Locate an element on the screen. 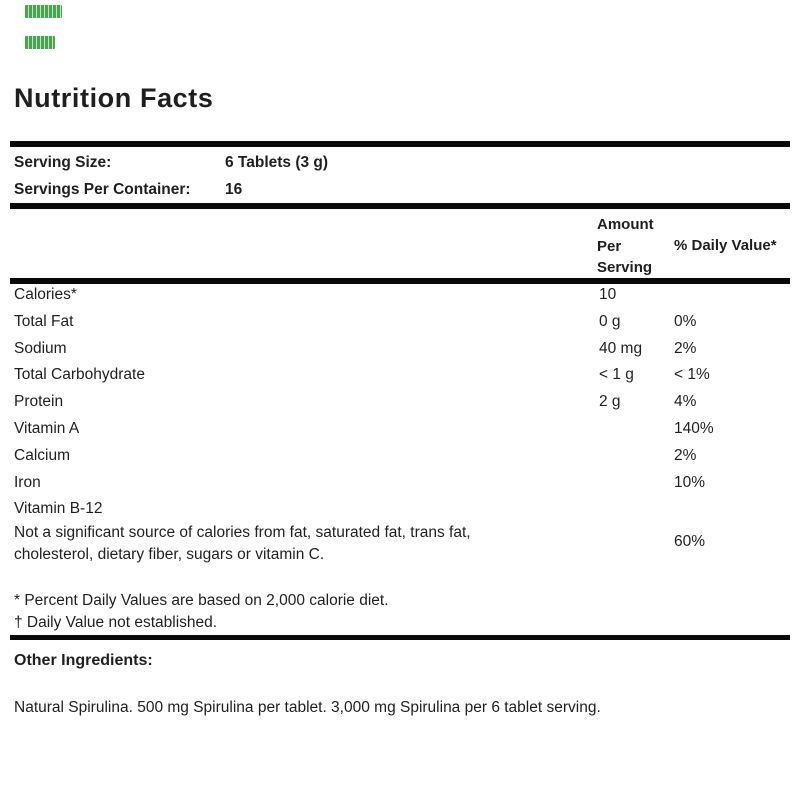  table-row-total-carbohydrate: Total Carbohydrate < 1 g < 1% is located at coordinates (400, 377).